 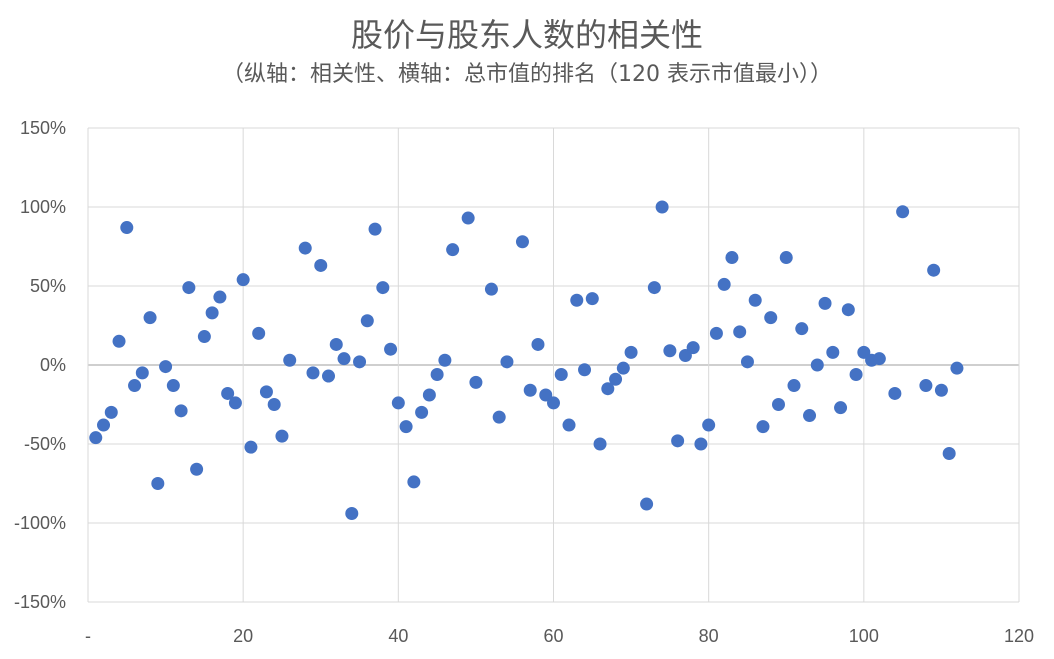 What do you see at coordinates (43, 128) in the screenshot?
I see `y-tick-label: 150%` at bounding box center [43, 128].